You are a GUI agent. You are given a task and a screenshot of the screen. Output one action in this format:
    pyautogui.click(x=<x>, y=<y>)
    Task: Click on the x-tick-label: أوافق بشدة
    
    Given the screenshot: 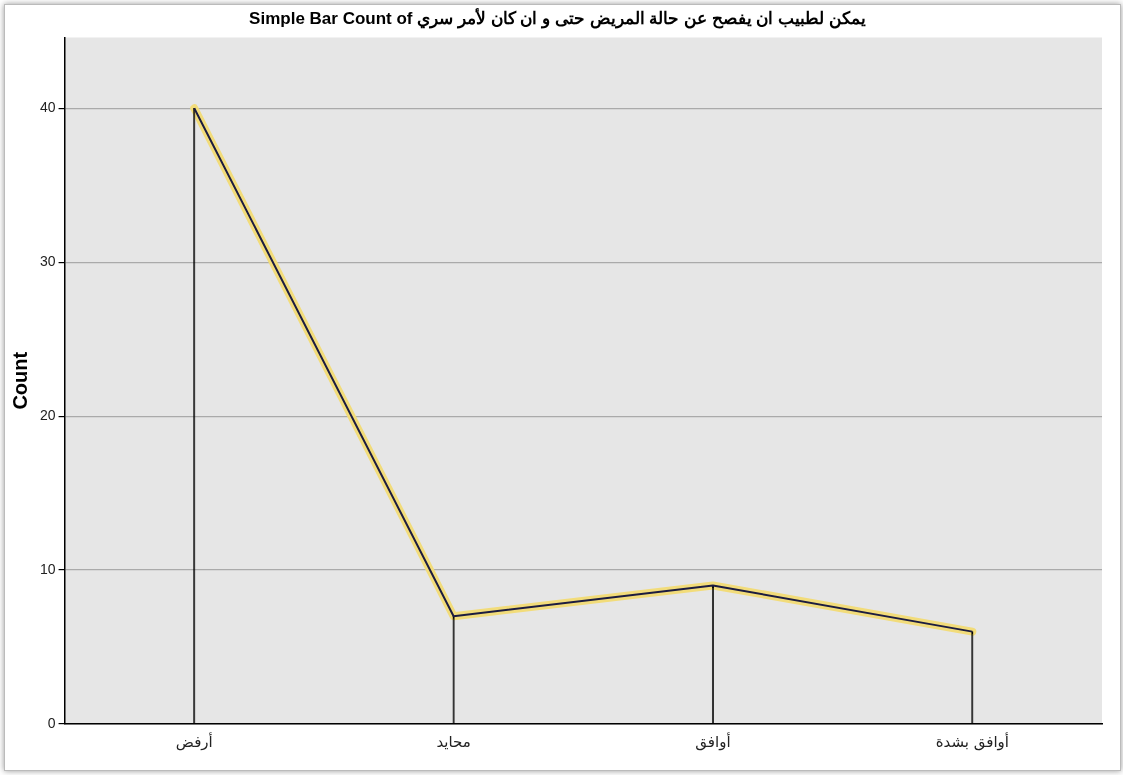 What is the action you would take?
    pyautogui.click(x=972, y=741)
    